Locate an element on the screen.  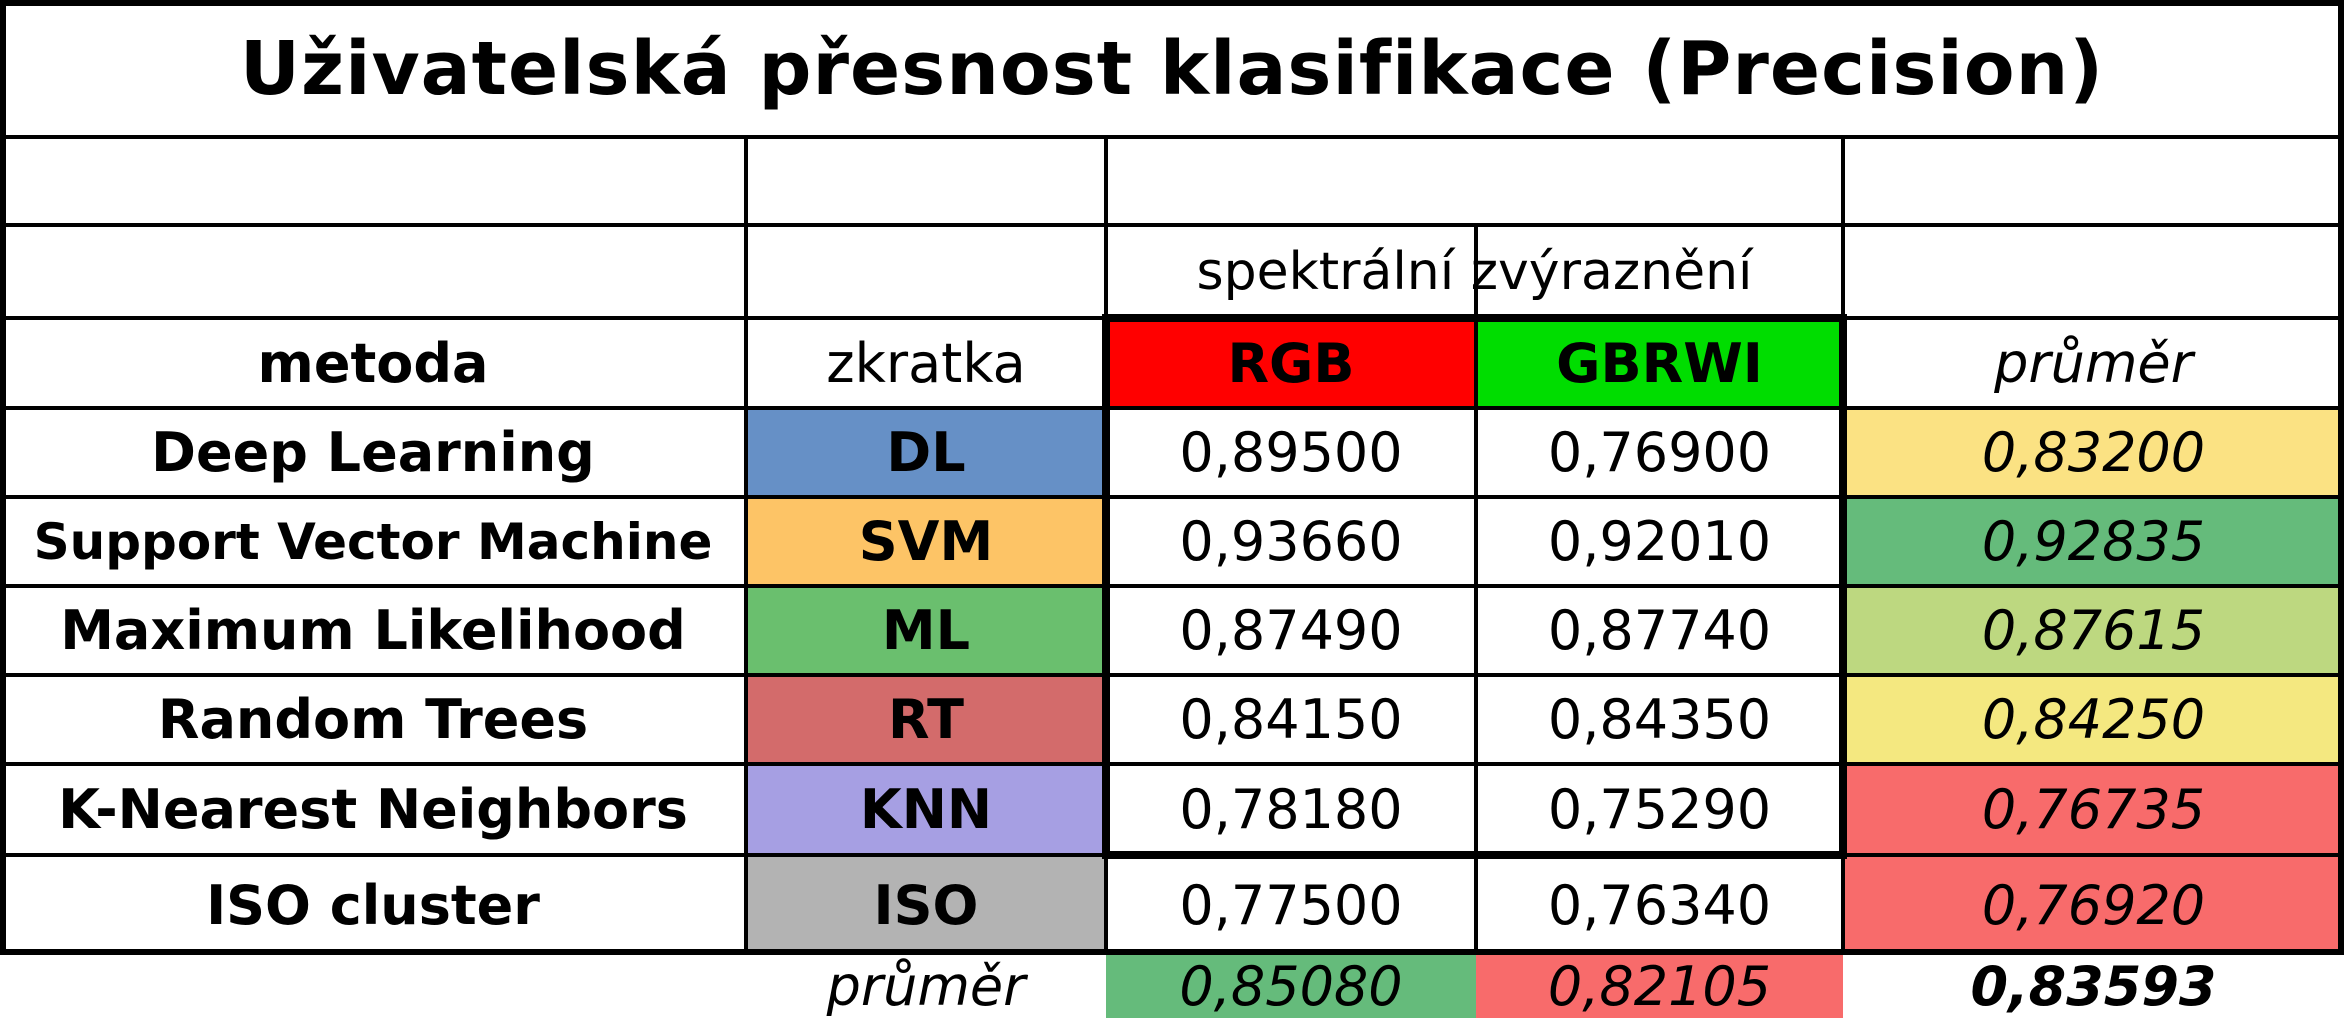
row-mean-value: 0,87615 is located at coordinates (2093, 630).